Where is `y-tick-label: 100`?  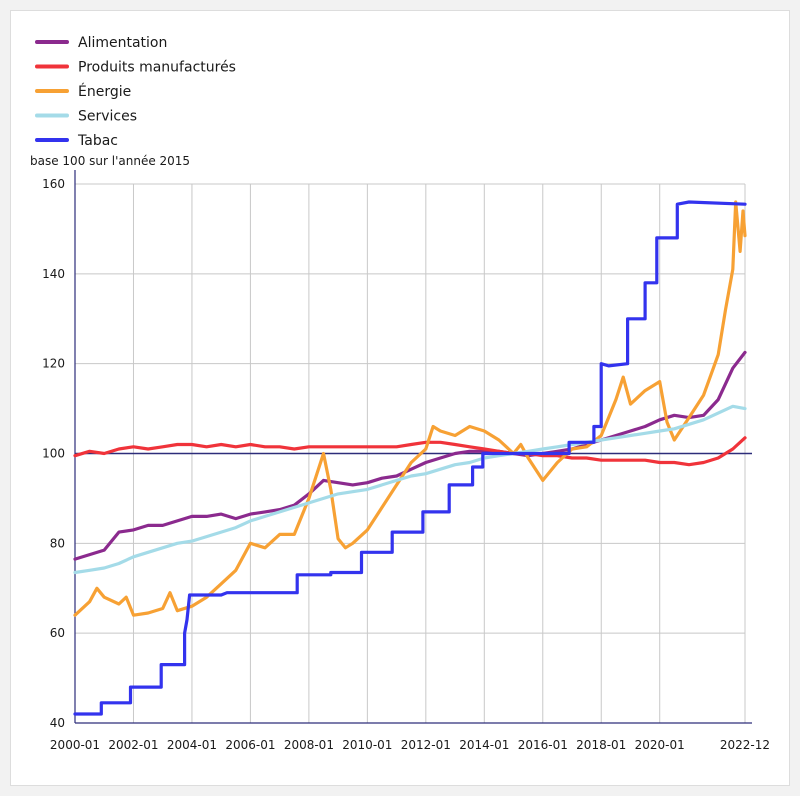 y-tick-label: 100 is located at coordinates (53, 454).